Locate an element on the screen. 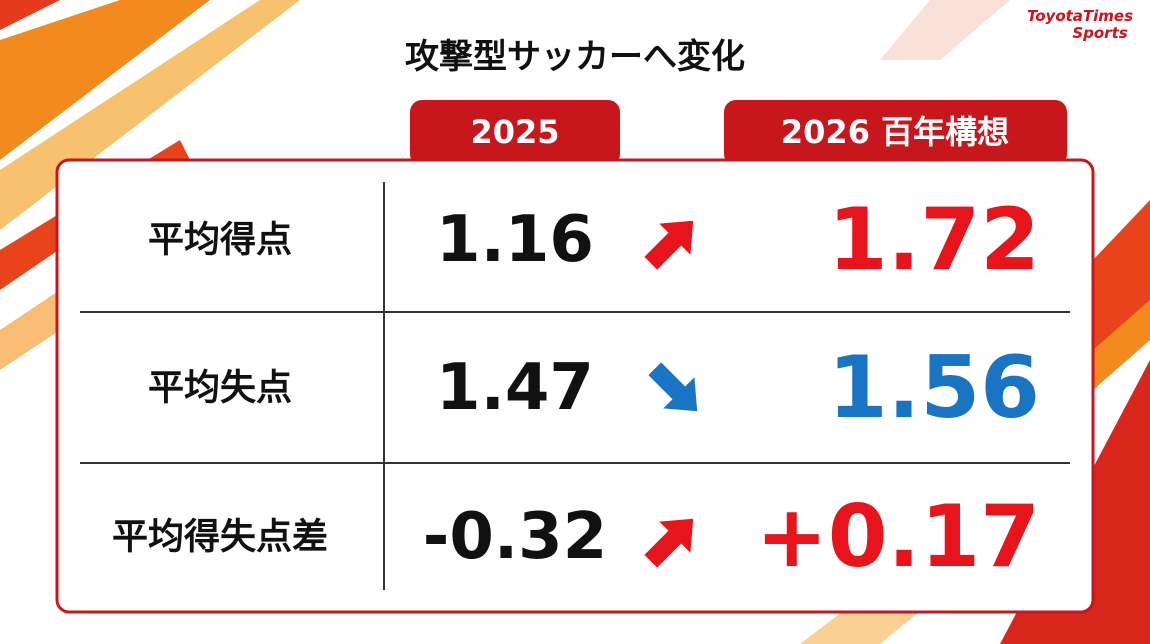  value-2026: 1.56 is located at coordinates (934, 388).